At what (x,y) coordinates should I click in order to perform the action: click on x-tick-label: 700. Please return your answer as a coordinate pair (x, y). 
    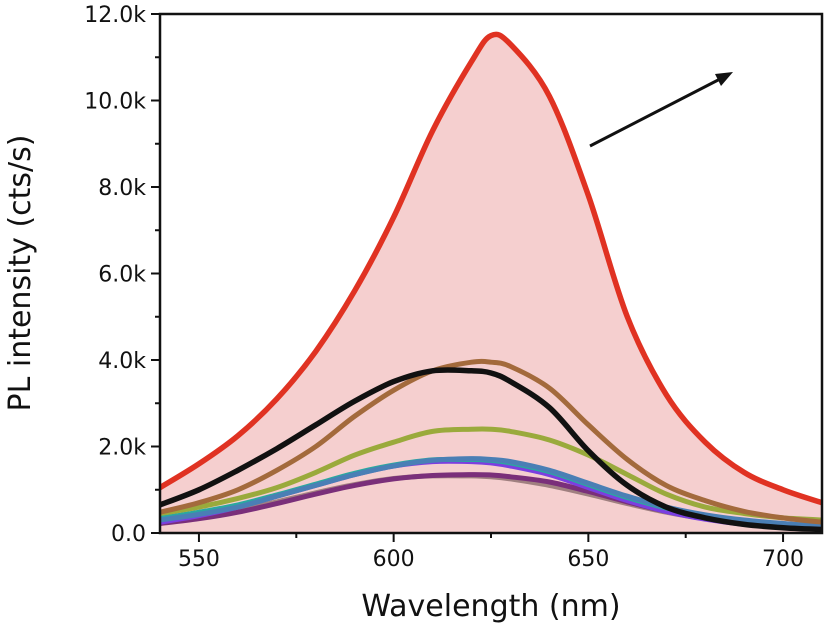
    Looking at the image, I should click on (783, 559).